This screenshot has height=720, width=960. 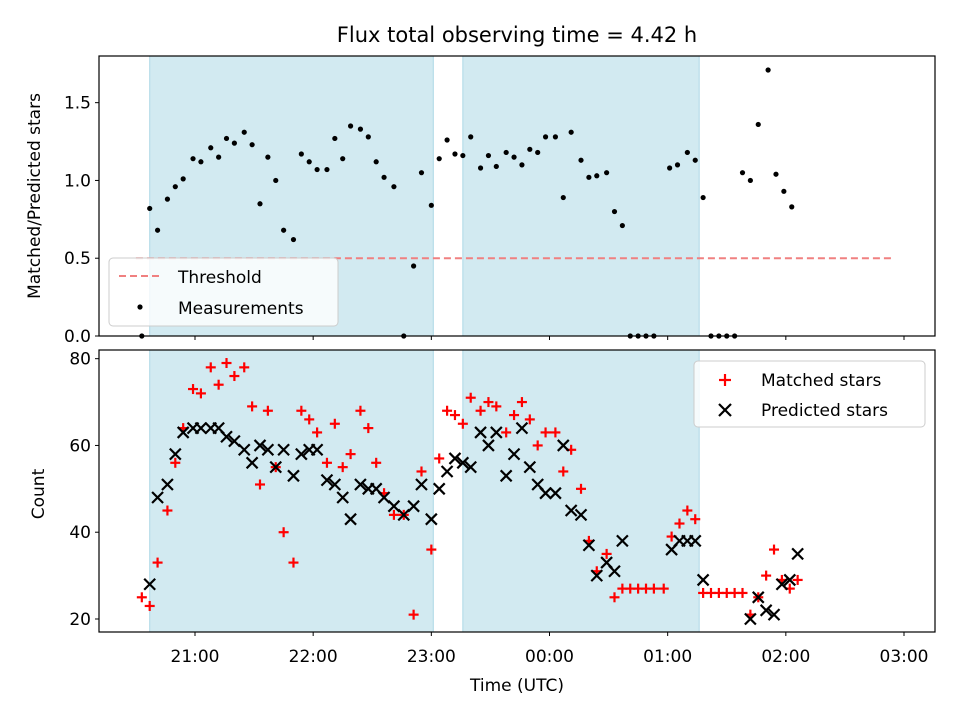 What do you see at coordinates (80, 360) in the screenshot?
I see `count-y-tick-label: 80` at bounding box center [80, 360].